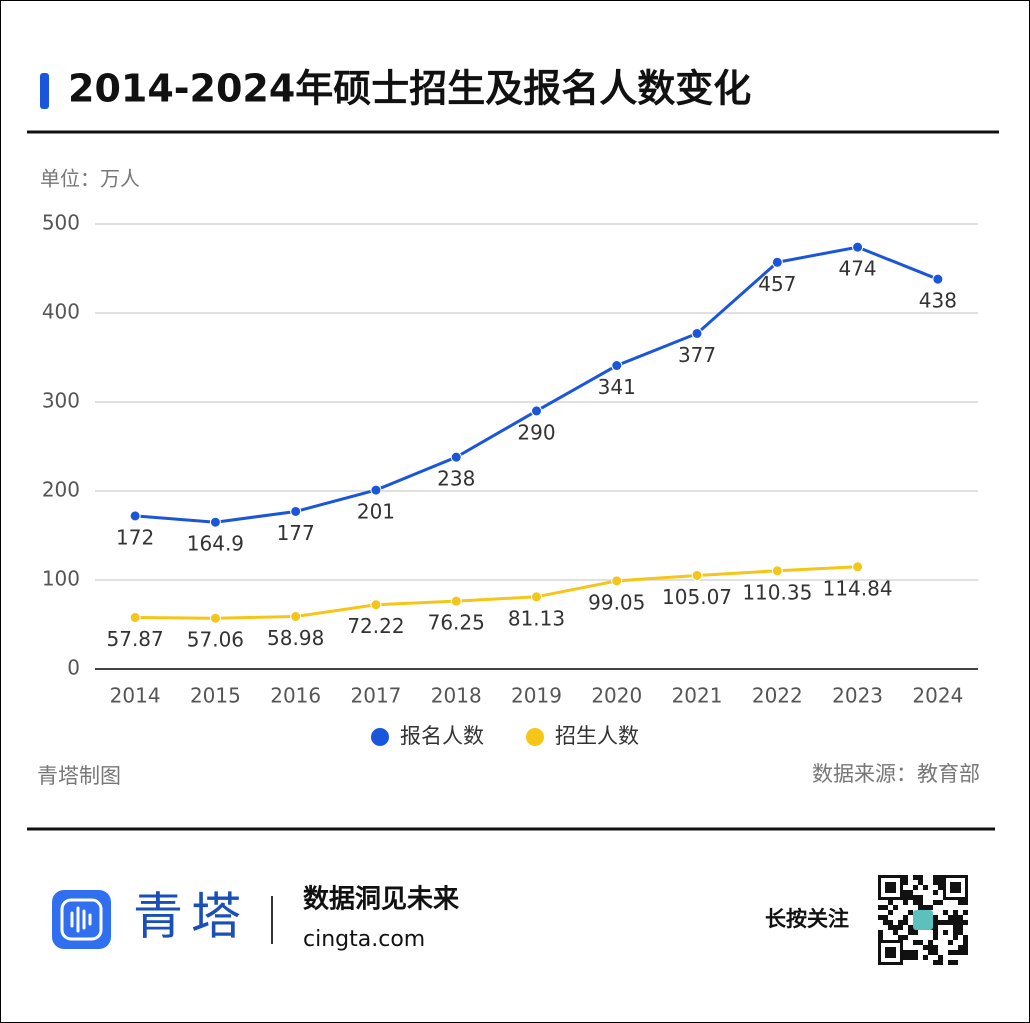 This screenshot has width=1030, height=1023. I want to click on data-label: 341, so click(617, 387).